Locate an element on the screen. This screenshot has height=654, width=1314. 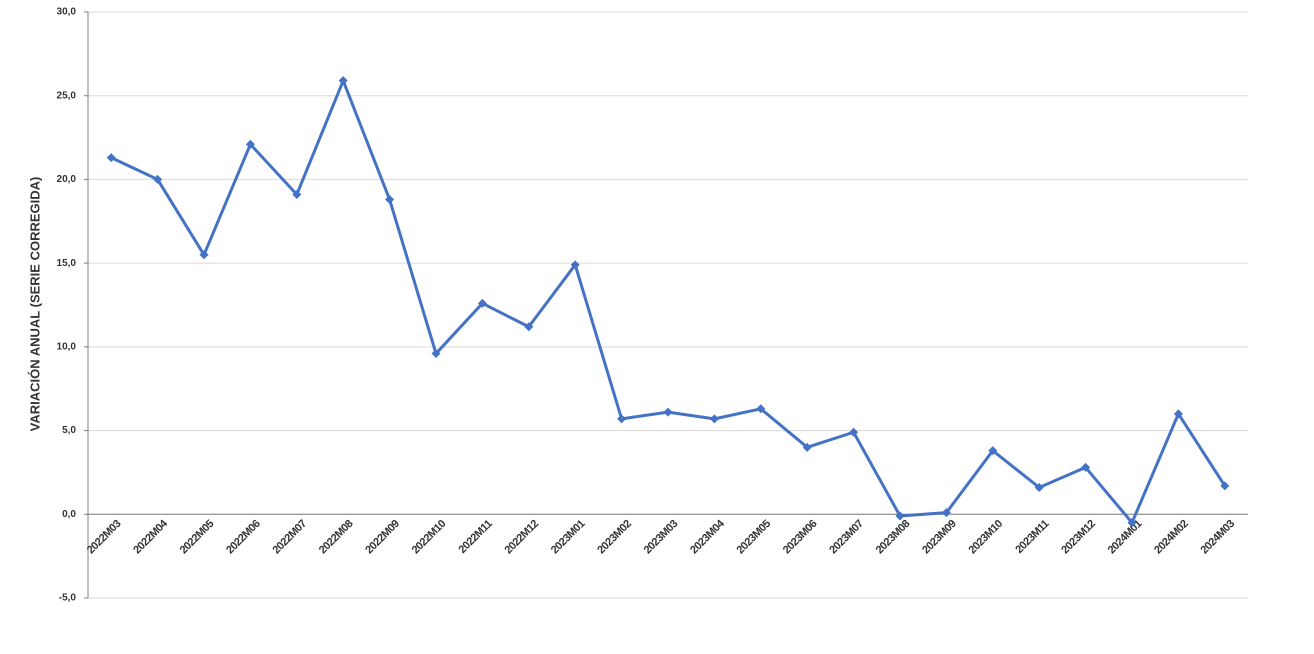
y-tick-label: 5,0 is located at coordinates (69, 430).